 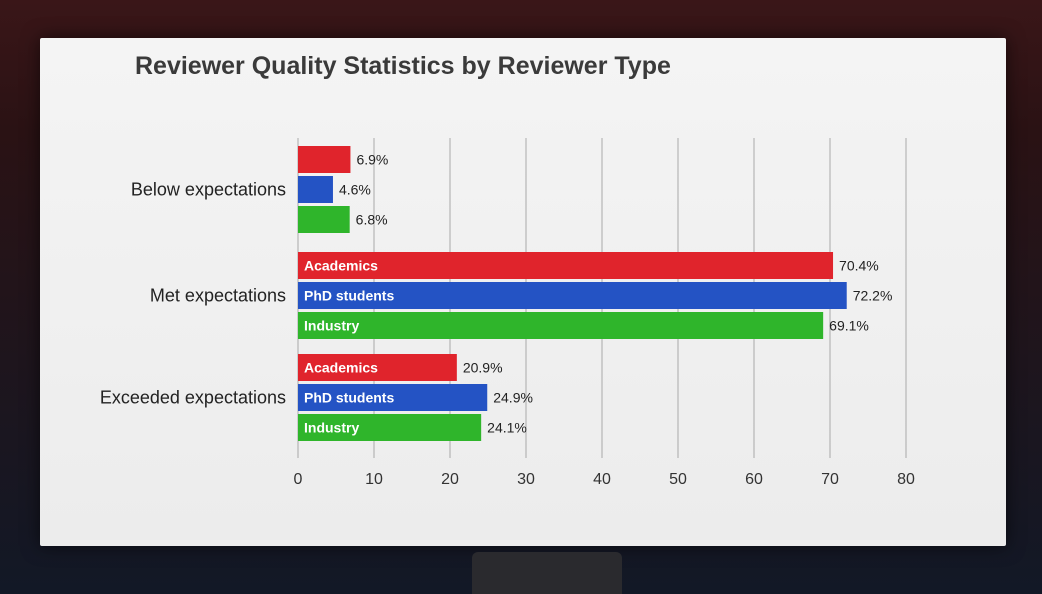 I want to click on x-tick-label: 20, so click(x=450, y=479).